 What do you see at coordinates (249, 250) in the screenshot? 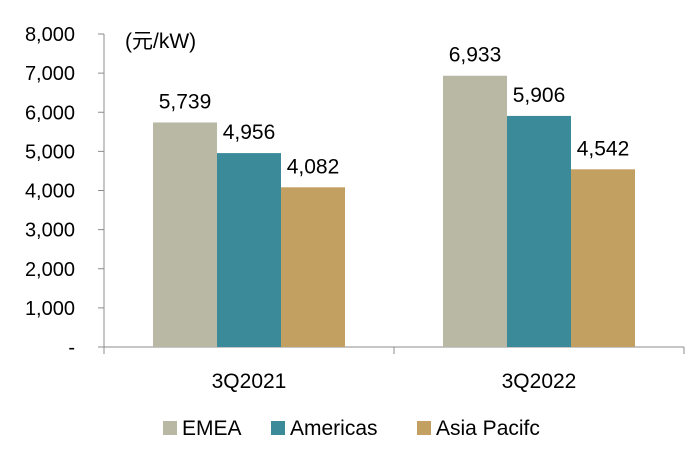
I see `bar-americas-3q2021` at bounding box center [249, 250].